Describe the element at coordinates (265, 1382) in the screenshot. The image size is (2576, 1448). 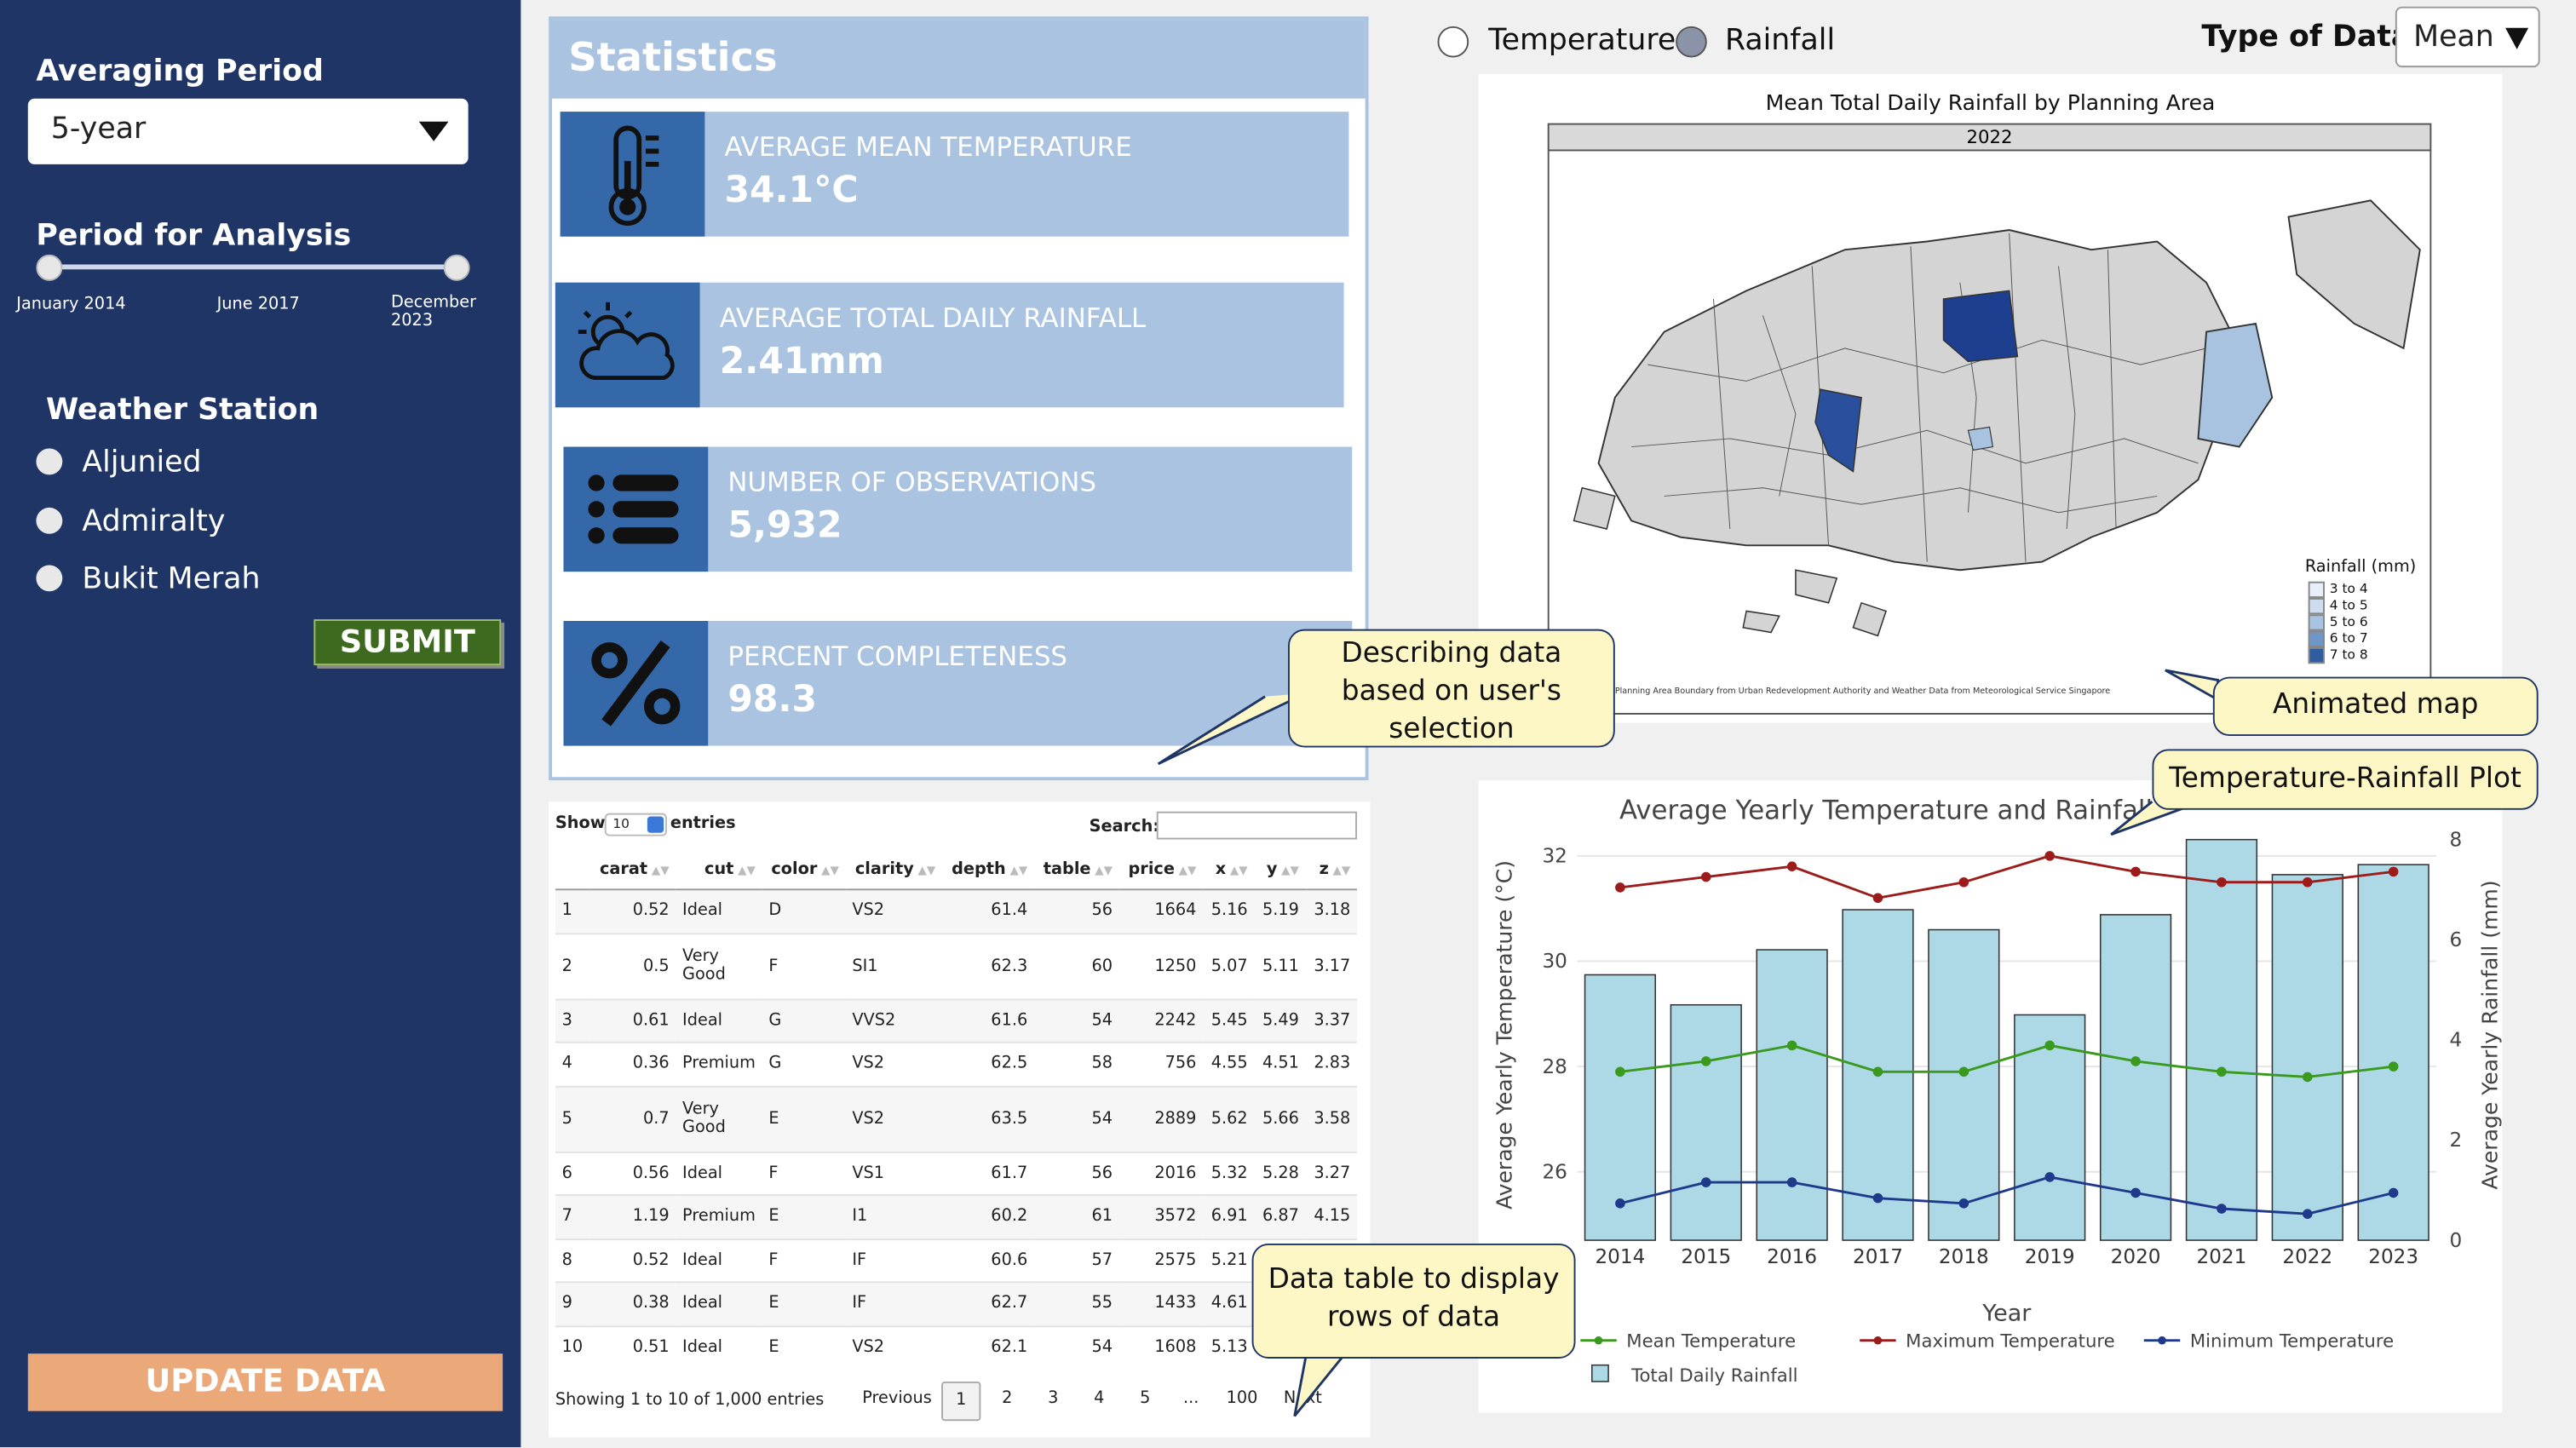
I see `update-data-button: UPDATE DATA` at that location.